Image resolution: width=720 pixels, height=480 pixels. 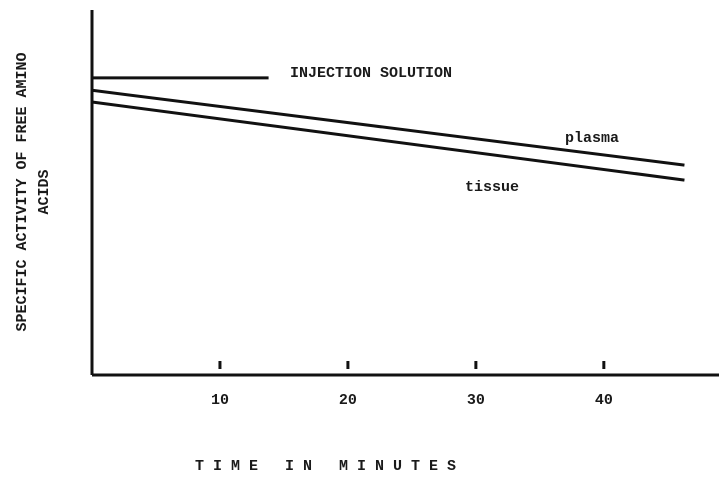 What do you see at coordinates (22, 191) in the screenshot?
I see `y-axis-label: SPECIFIC ACTIVITY OF FREE AMINO` at bounding box center [22, 191].